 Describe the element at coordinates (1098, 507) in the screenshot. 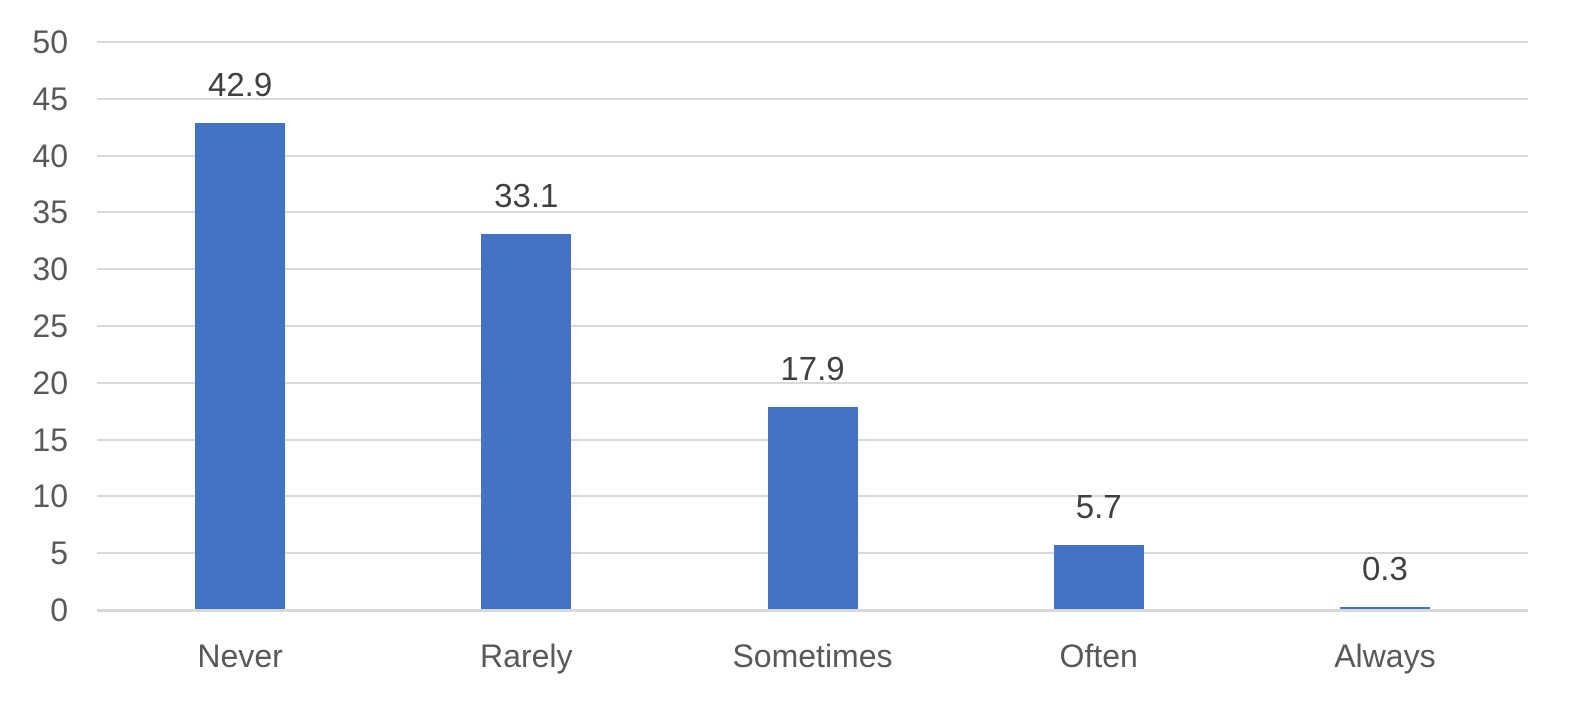

I see `bar-value-label: 5.7` at that location.